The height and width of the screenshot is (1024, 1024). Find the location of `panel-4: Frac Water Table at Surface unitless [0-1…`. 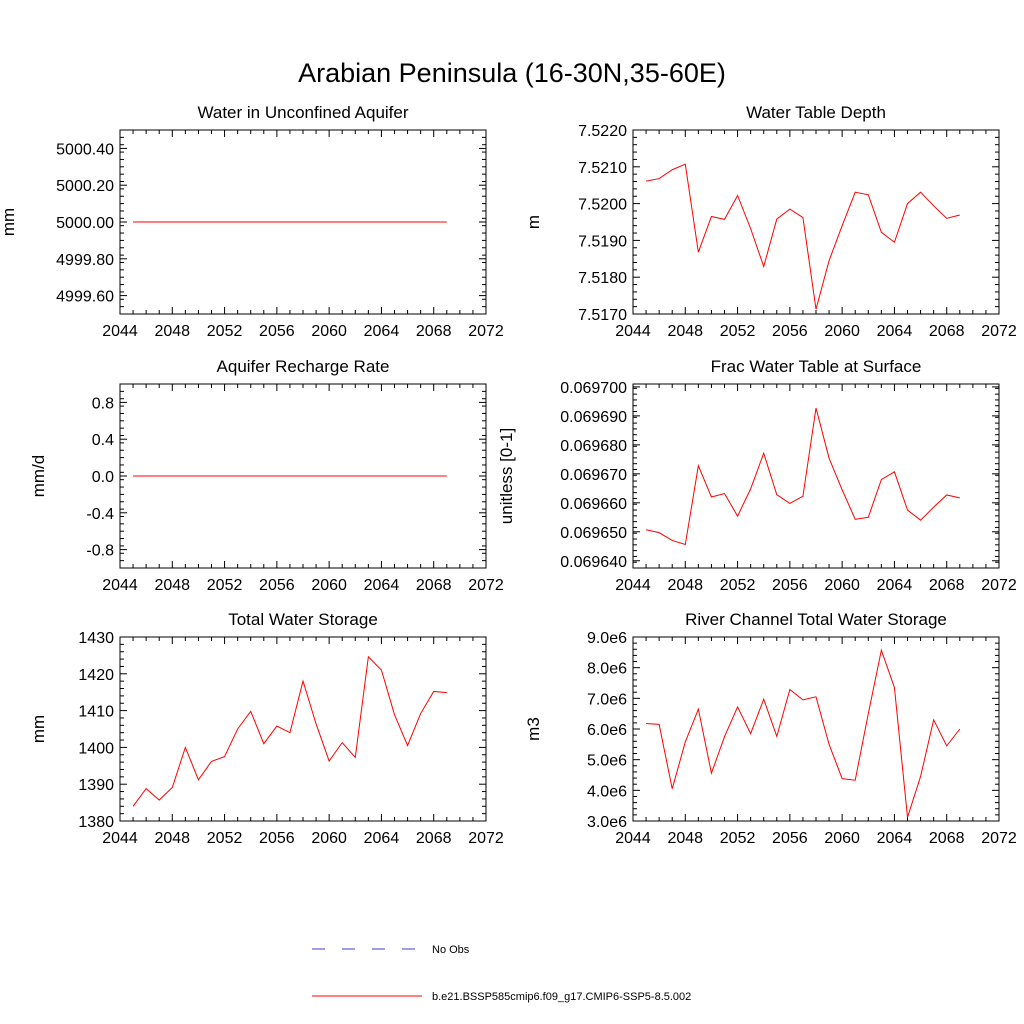

panel-4: Frac Water Table at Surface unitless [0-1… is located at coordinates (757, 475).